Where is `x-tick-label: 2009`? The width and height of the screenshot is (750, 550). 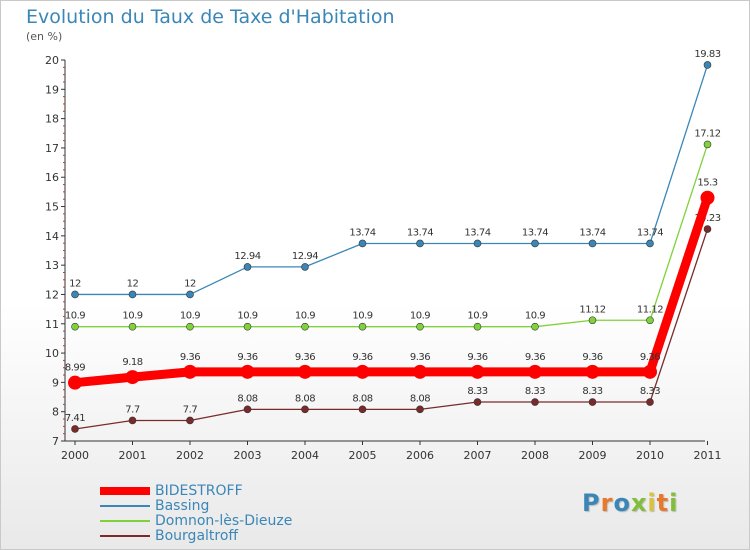
x-tick-label: 2009 is located at coordinates (593, 455).